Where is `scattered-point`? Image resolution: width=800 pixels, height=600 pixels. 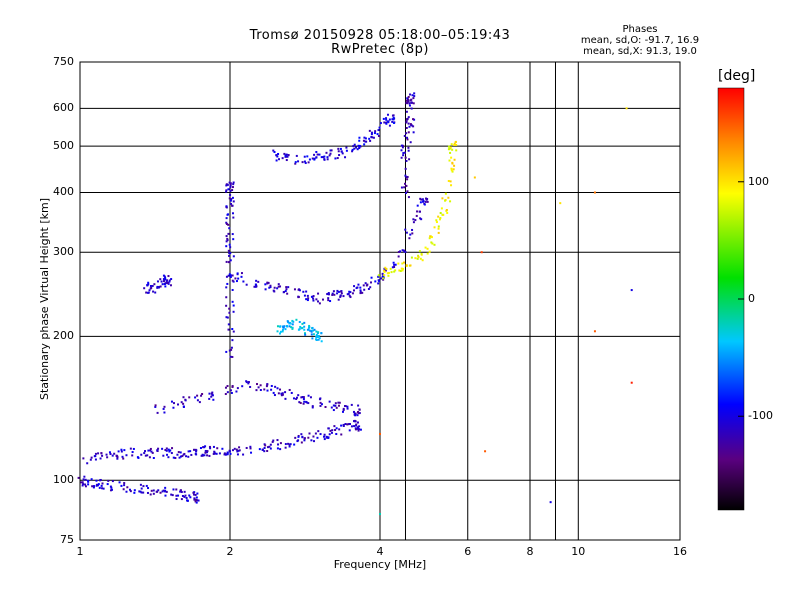
scattered-point is located at coordinates (380, 514).